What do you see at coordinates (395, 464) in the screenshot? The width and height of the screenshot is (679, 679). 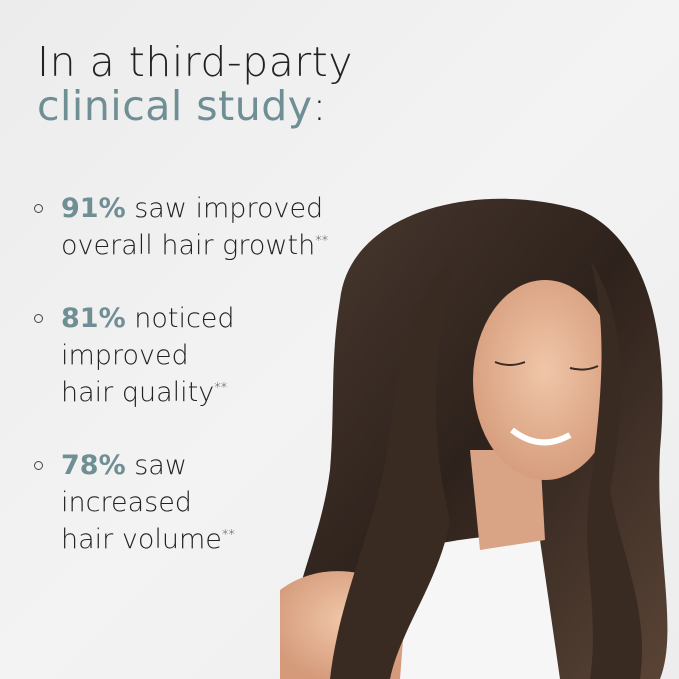 I see `hair-front-left` at bounding box center [395, 464].